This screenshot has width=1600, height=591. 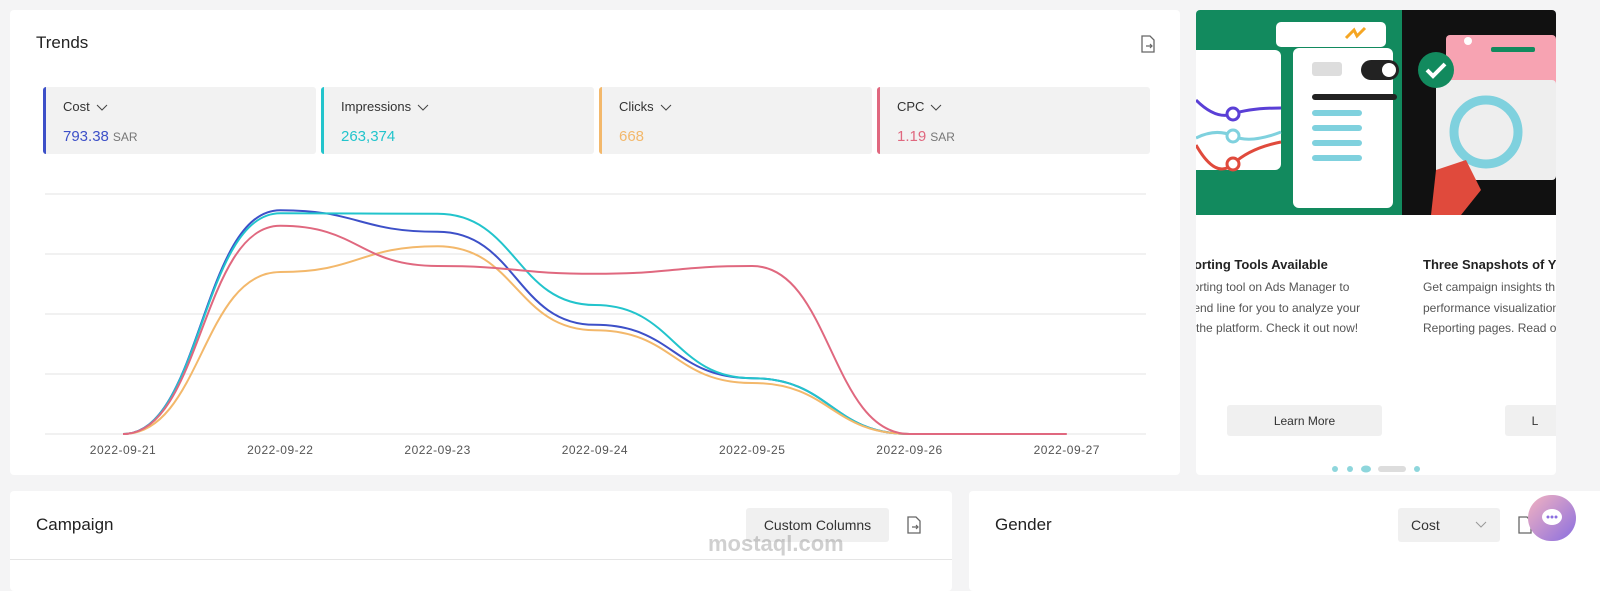 What do you see at coordinates (1284, 541) in the screenshot?
I see `gender-card: Gender Cost` at bounding box center [1284, 541].